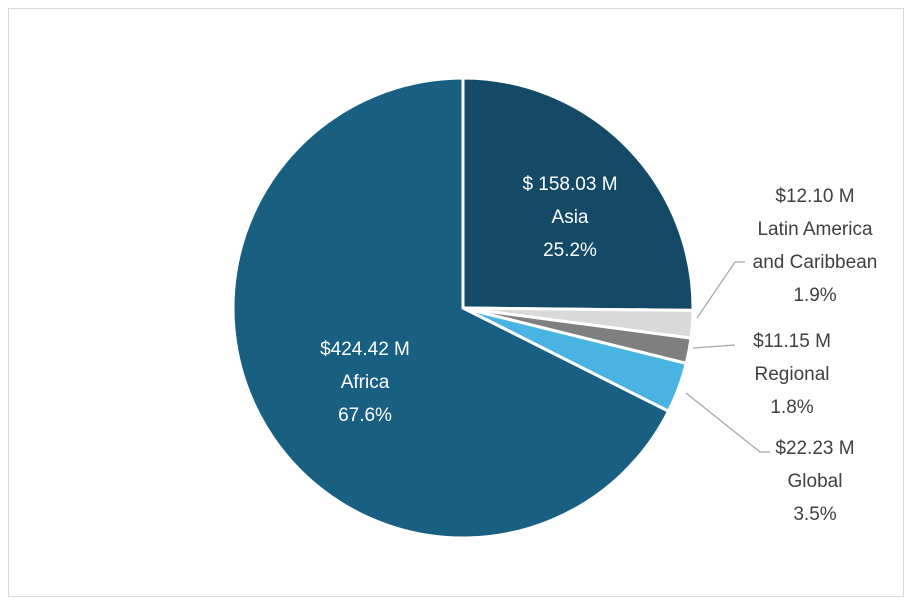  I want to click on percent-label: 1.8%, so click(791, 407).